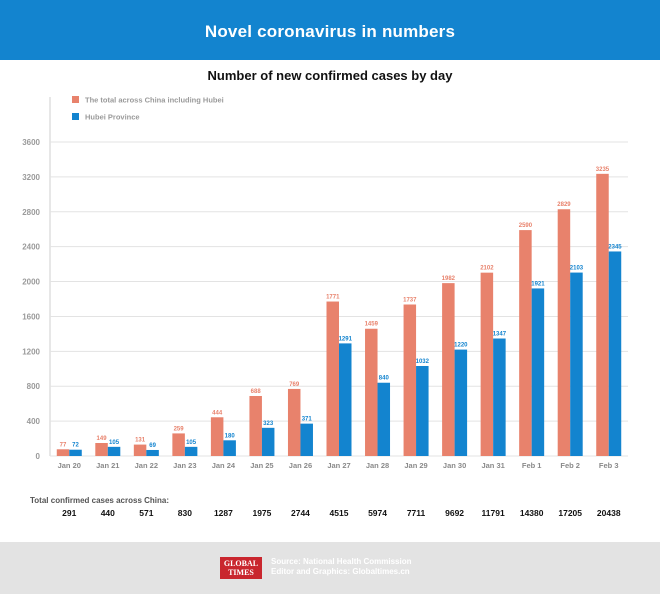 The image size is (660, 594). Describe the element at coordinates (31, 177) in the screenshot. I see `y-tick-label: 3200` at that location.